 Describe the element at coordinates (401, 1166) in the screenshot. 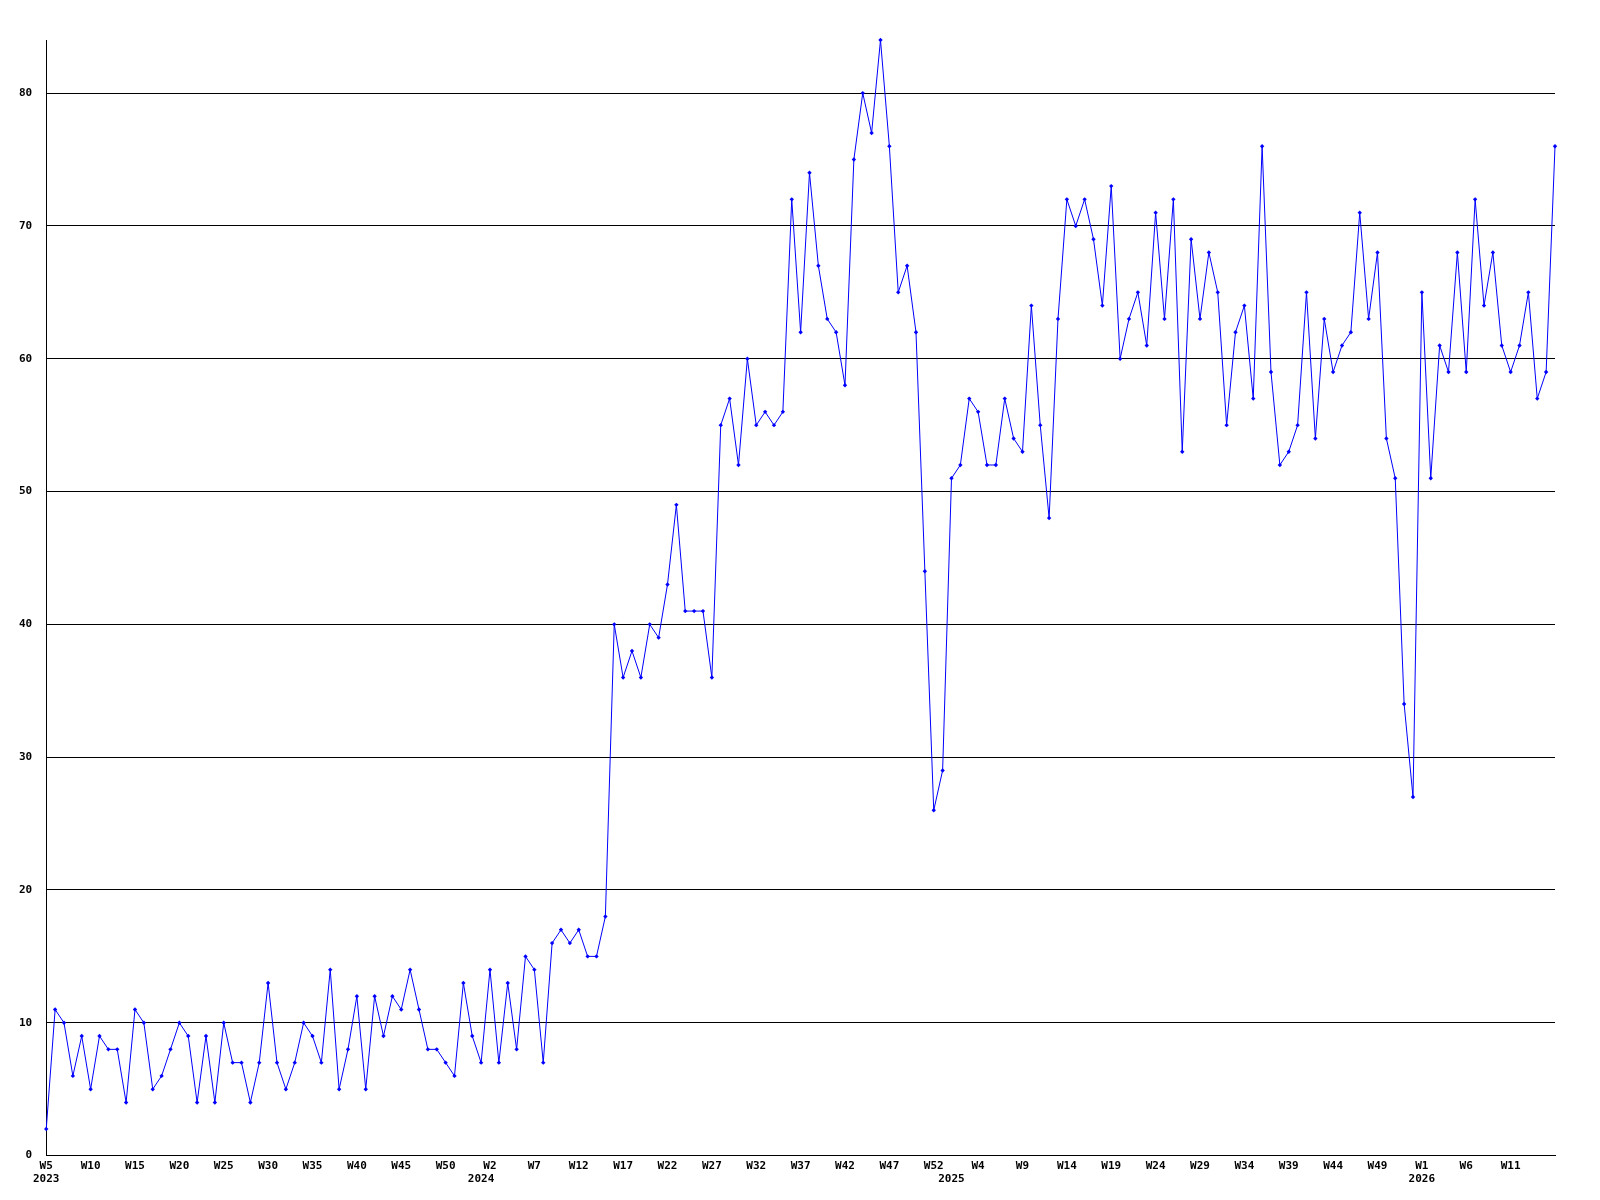

I see `x-tick-label: W45` at that location.